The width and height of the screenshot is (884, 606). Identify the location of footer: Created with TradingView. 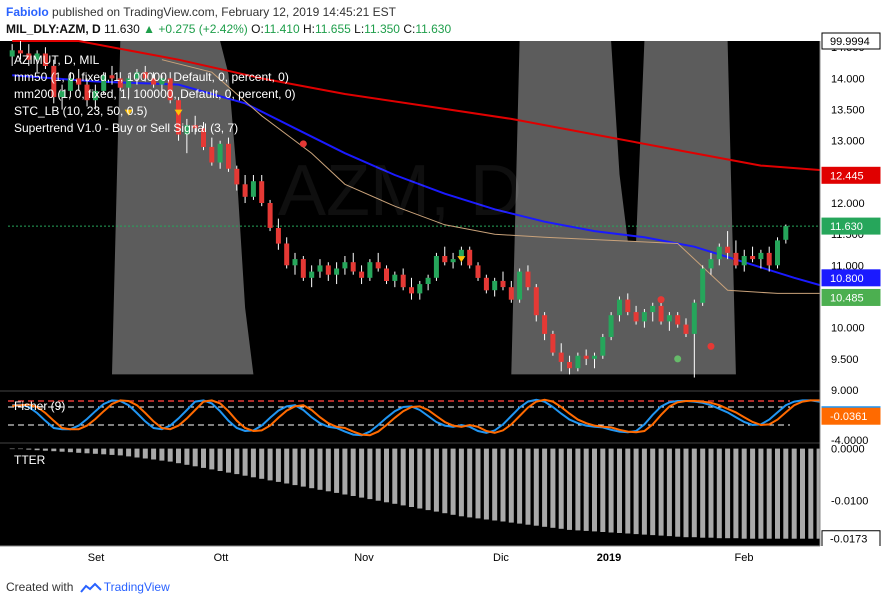
(88, 587).